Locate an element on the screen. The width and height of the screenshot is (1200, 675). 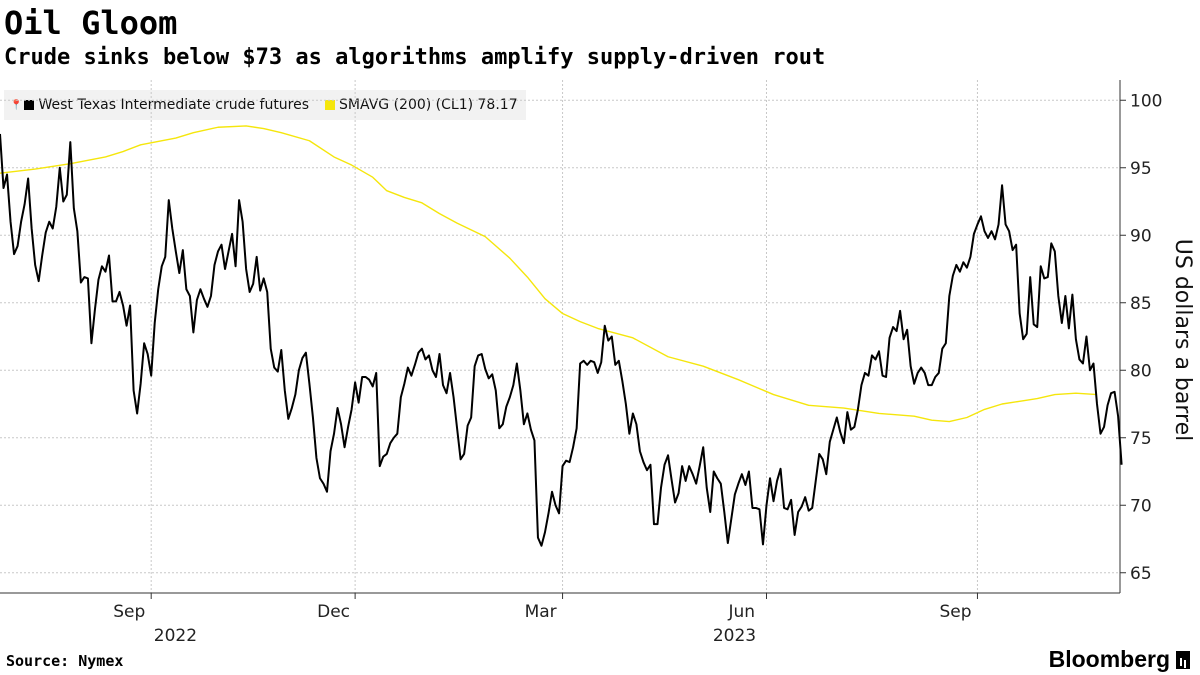
x-tick-label: Dec is located at coordinates (333, 612).